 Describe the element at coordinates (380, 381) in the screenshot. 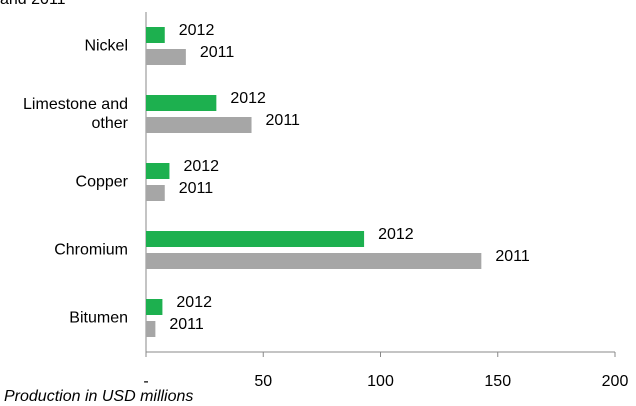

I see `x-tick-label: 100` at that location.